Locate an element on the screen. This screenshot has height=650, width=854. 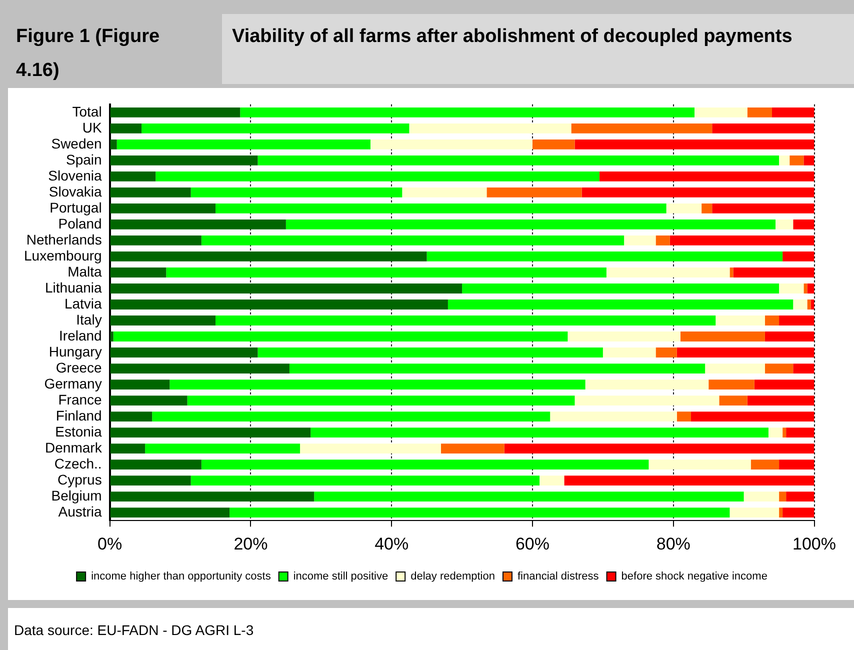
chart-title: Viability of all farms after abolishment of decoupled payments is located at coordinates (512, 36).